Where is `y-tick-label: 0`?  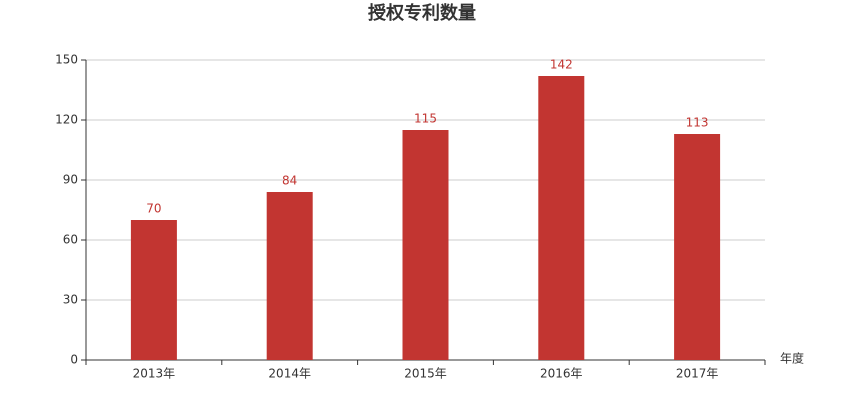
y-tick-label: 0 is located at coordinates (74, 360).